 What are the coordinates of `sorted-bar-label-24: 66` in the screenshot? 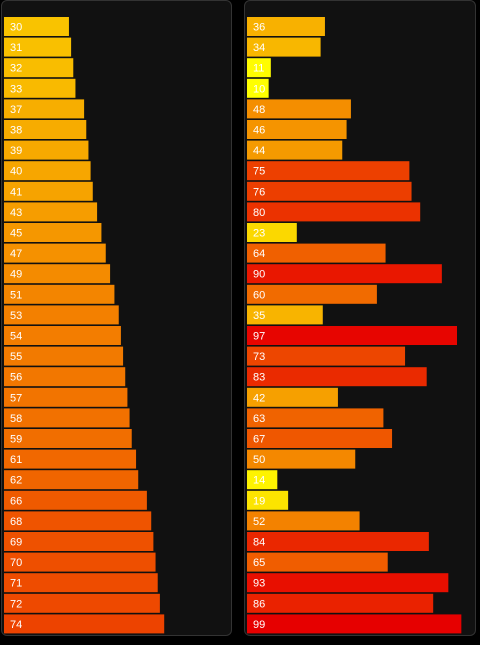 It's located at (16, 501).